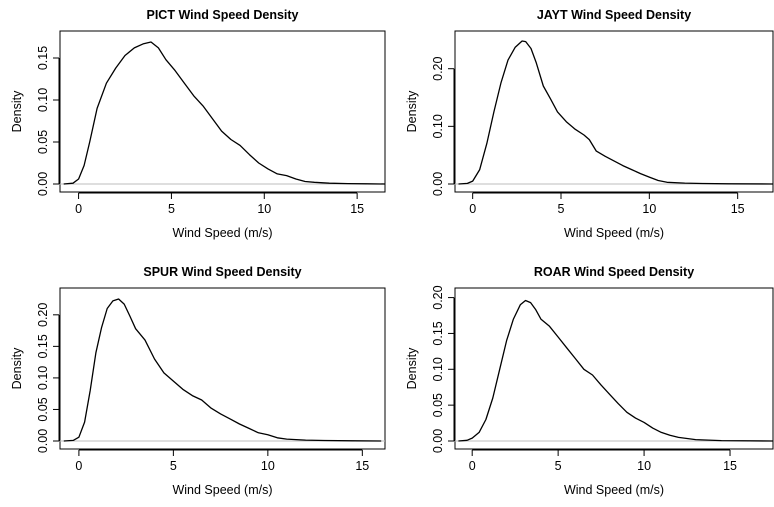 This screenshot has height=507, width=774. What do you see at coordinates (222, 272) in the screenshot?
I see `chart-title: SPUR Wind Speed Density` at bounding box center [222, 272].